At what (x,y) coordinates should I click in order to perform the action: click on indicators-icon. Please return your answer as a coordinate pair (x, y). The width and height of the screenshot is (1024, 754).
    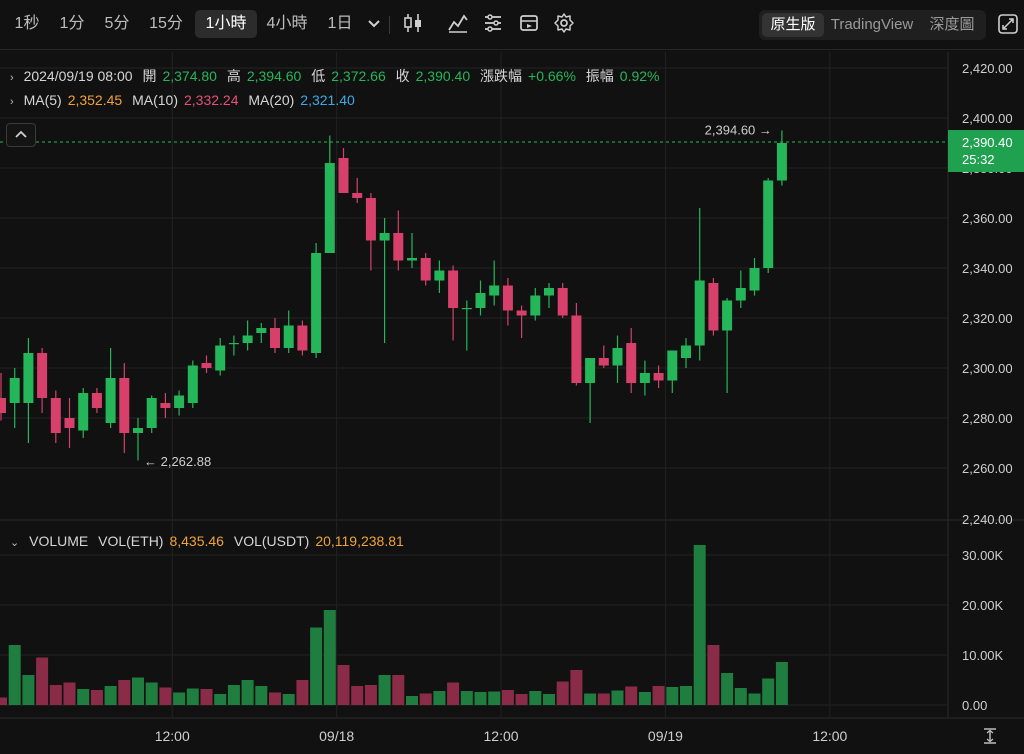
    Looking at the image, I should click on (458, 23).